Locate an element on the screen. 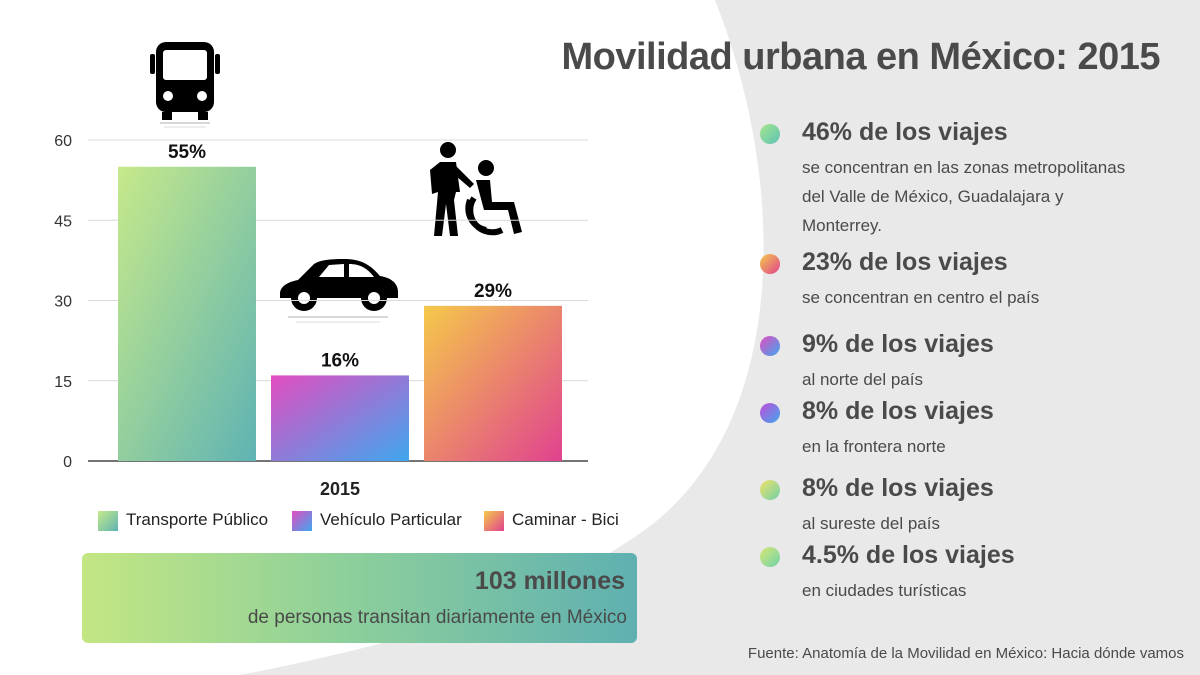  stat-headline: 9% de los viajes is located at coordinates (898, 344).